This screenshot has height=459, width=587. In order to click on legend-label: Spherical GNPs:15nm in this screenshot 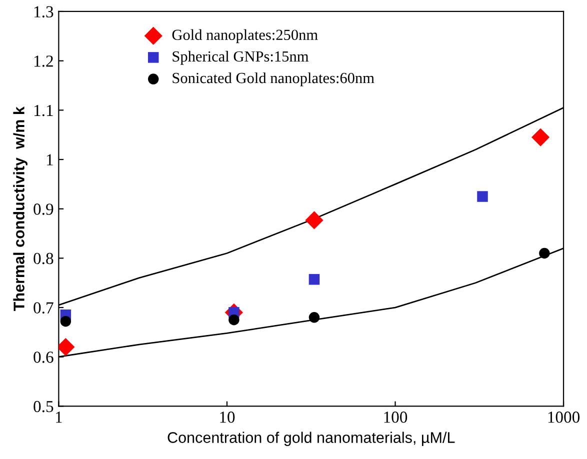, I will do `click(240, 57)`.